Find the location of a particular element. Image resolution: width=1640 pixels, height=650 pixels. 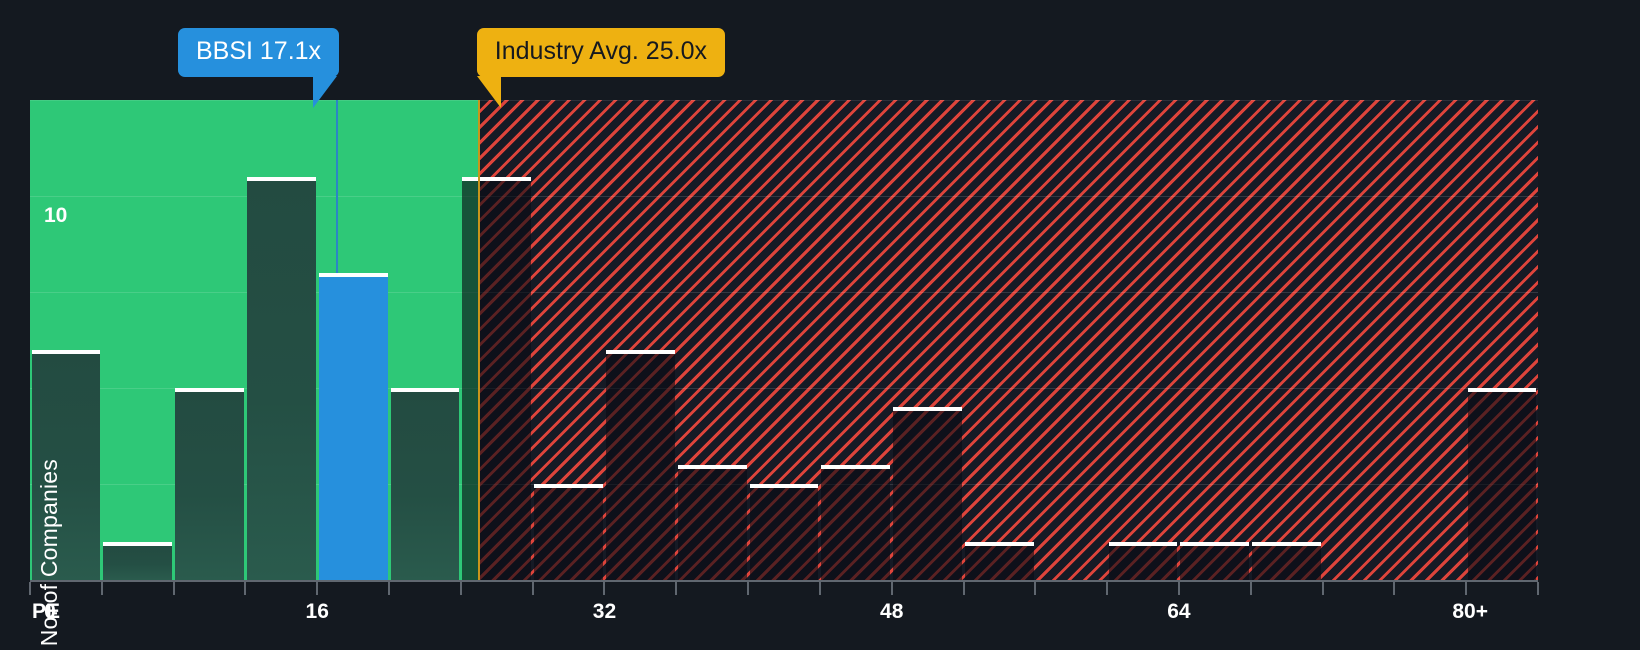

company-callout: BBSI 17.1x is located at coordinates (258, 52).